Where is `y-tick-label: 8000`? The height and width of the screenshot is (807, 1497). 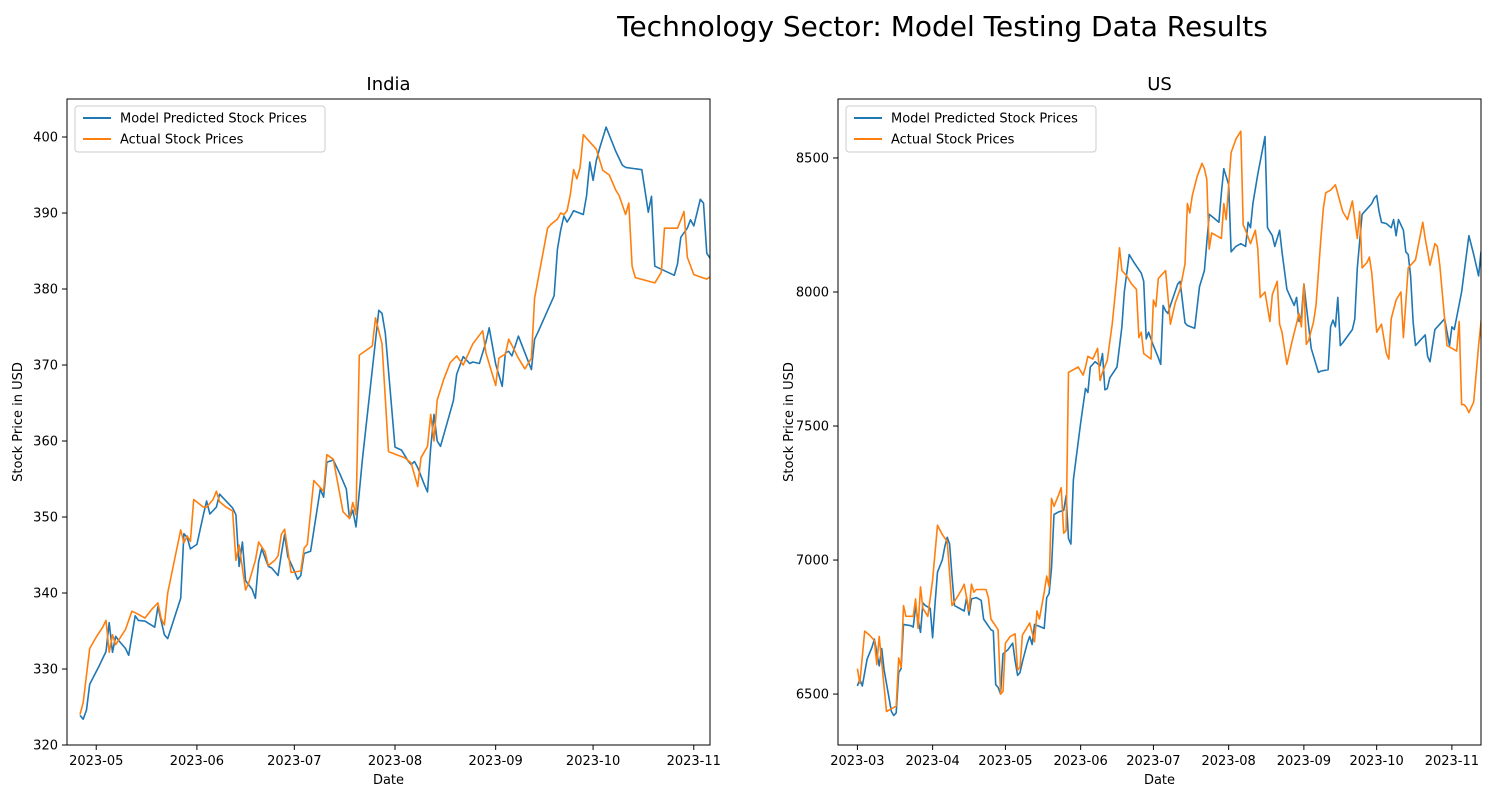 y-tick-label: 8000 is located at coordinates (812, 292).